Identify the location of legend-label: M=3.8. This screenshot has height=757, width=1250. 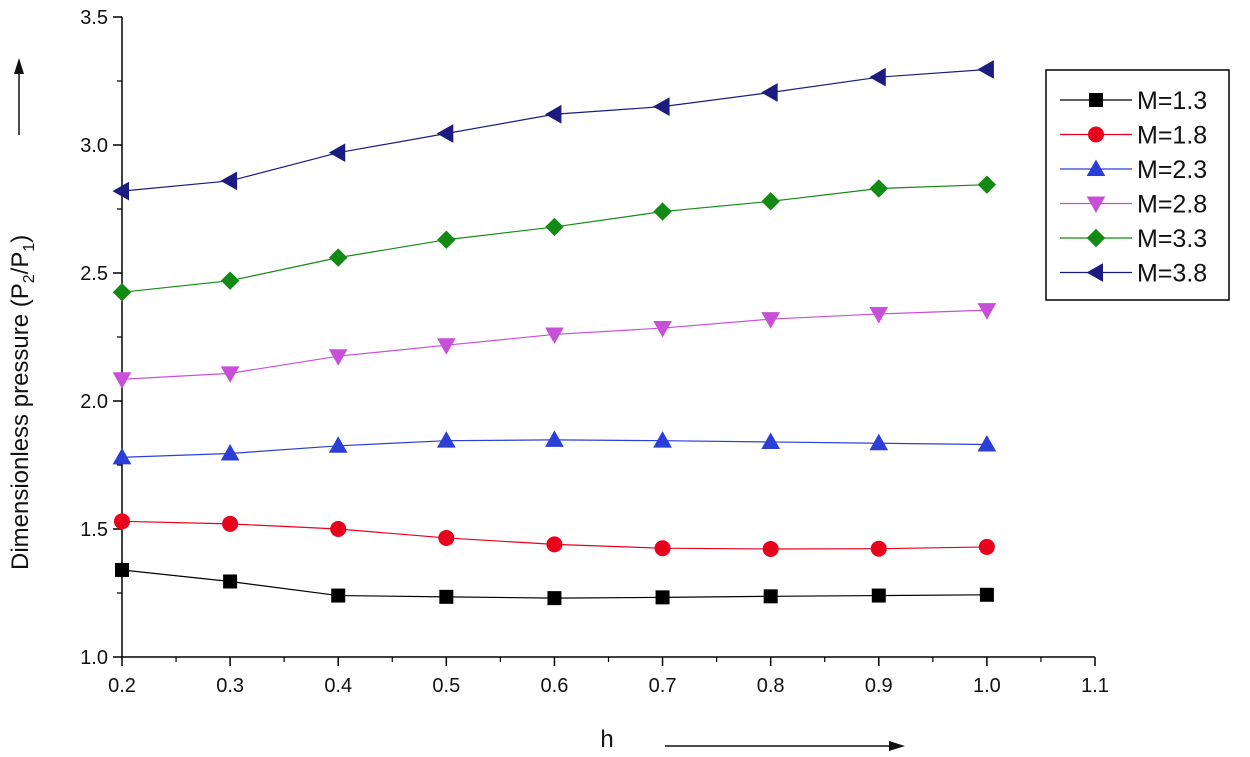
(1172, 274).